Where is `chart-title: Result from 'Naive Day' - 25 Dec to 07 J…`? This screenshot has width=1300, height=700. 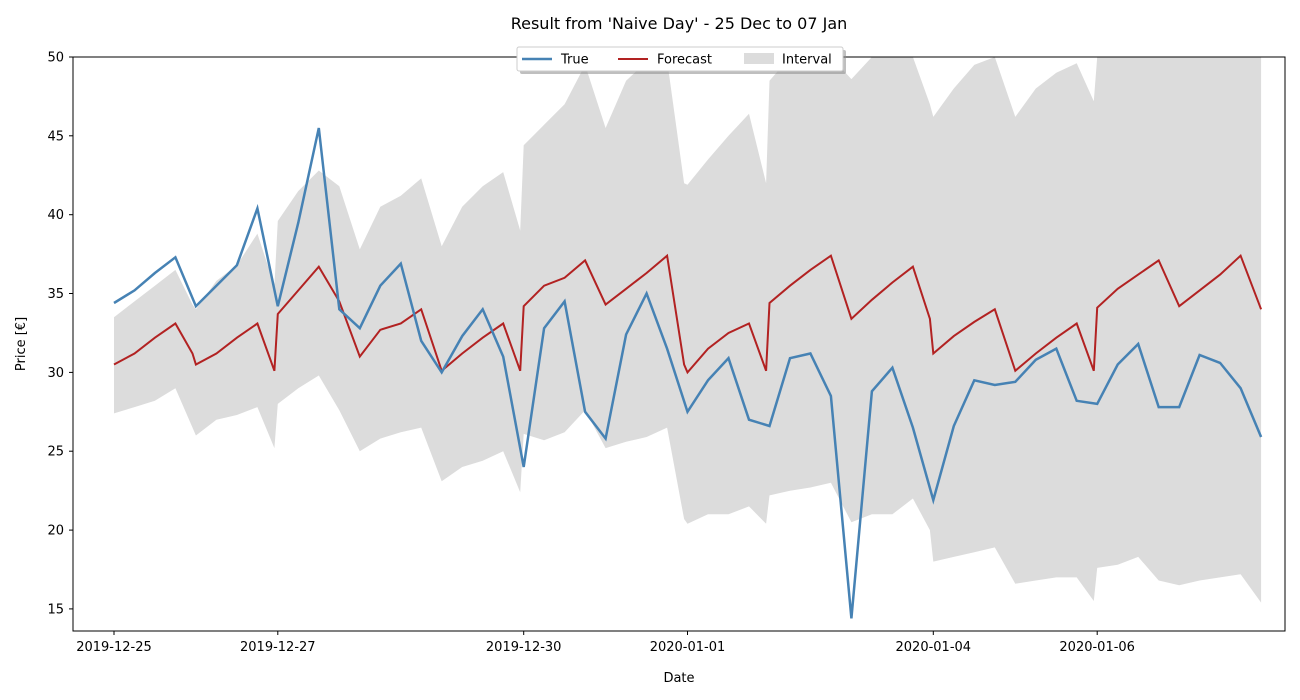
chart-title: Result from 'Naive Day' - 25 Dec to 07 J… is located at coordinates (679, 23).